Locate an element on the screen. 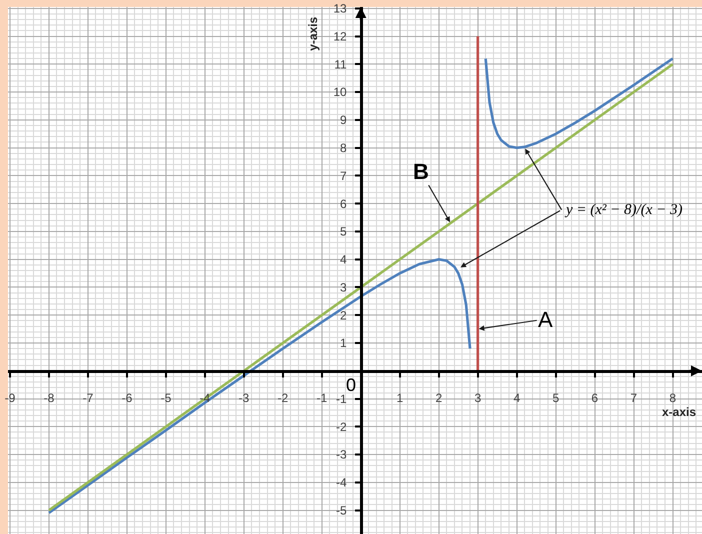 The height and width of the screenshot is (534, 702). x-tick-label: -3 is located at coordinates (244, 398).